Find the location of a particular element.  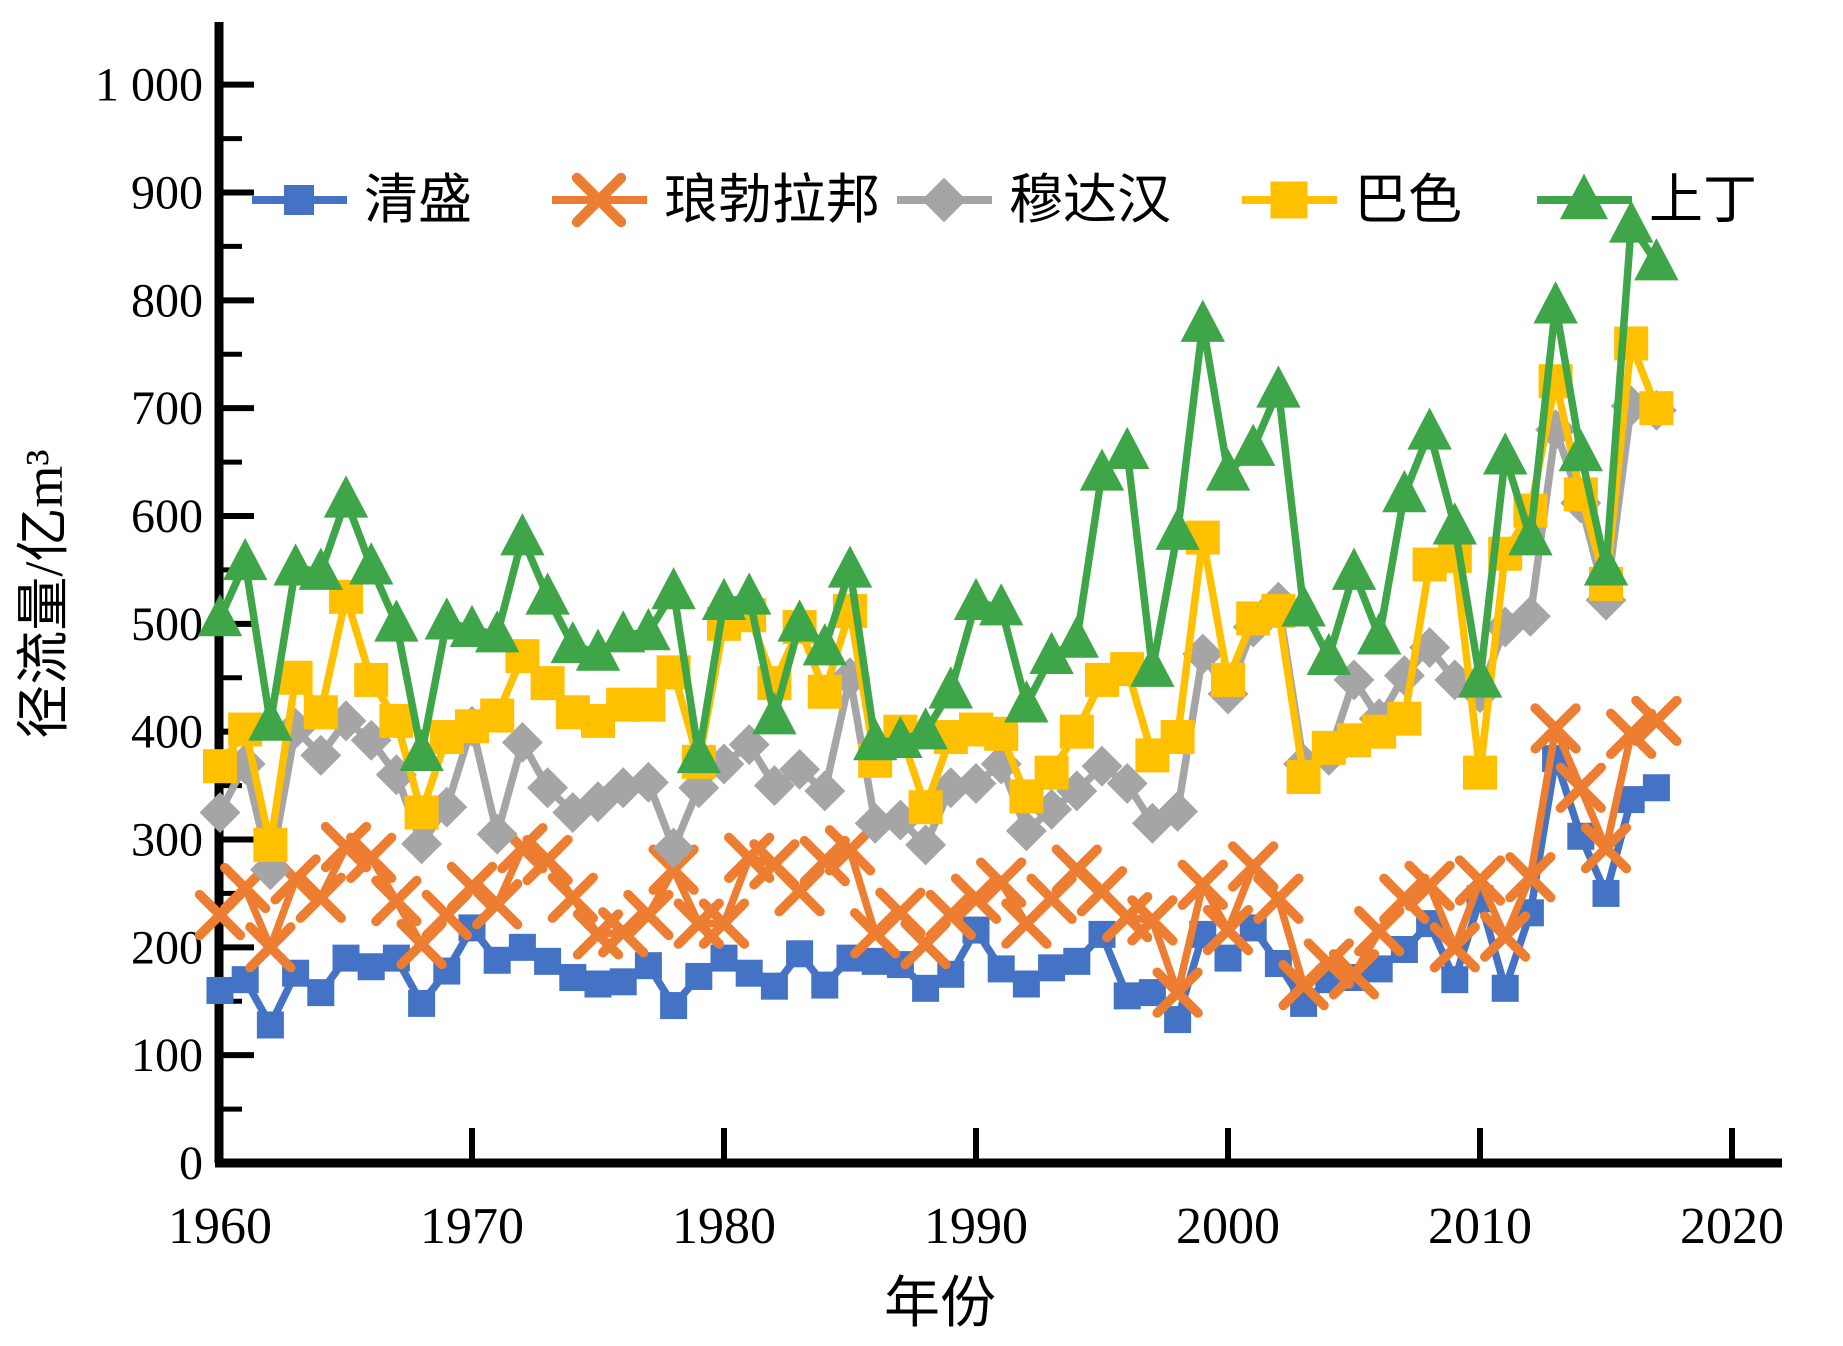

legend-marker-diamond is located at coordinates (944, 200).